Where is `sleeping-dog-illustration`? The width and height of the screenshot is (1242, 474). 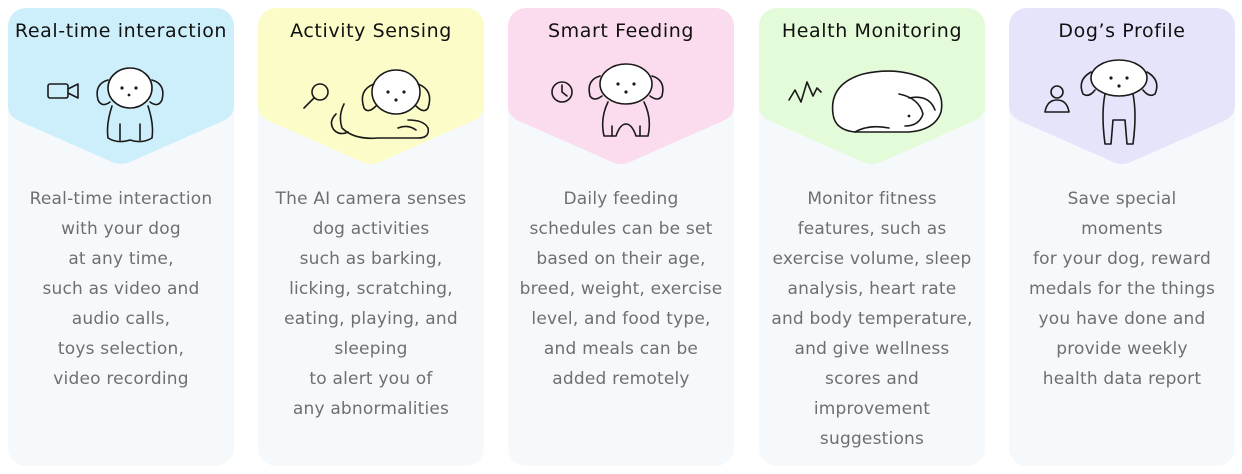 sleeping-dog-illustration is located at coordinates (887, 101).